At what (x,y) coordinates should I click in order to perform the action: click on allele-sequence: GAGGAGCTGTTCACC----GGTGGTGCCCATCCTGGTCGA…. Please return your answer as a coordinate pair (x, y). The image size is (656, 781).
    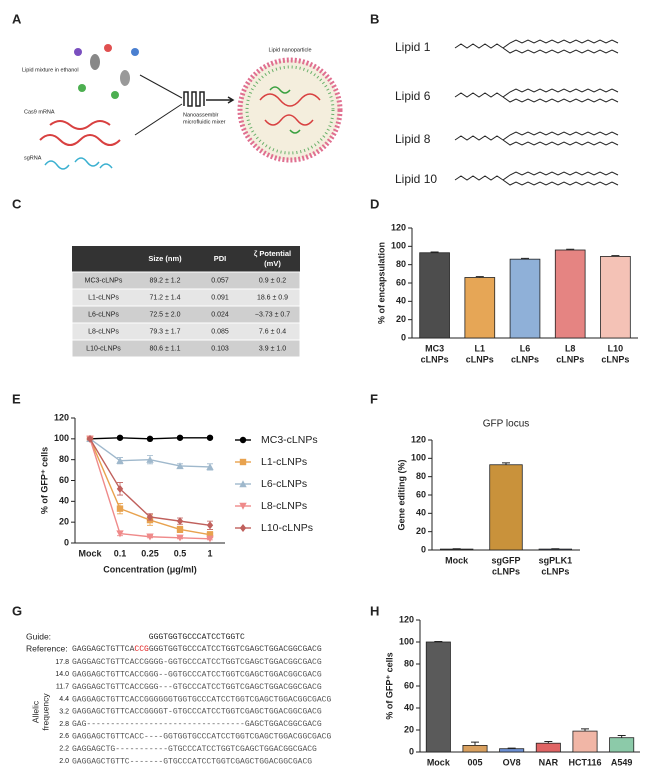
    Looking at the image, I should click on (201, 737).